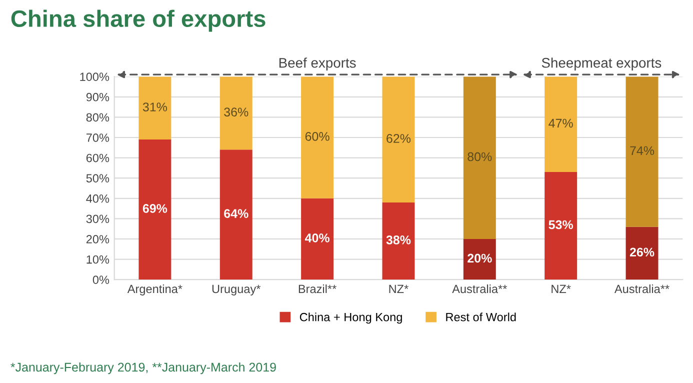 The height and width of the screenshot is (383, 693). I want to click on data-label: 80%, so click(480, 157).